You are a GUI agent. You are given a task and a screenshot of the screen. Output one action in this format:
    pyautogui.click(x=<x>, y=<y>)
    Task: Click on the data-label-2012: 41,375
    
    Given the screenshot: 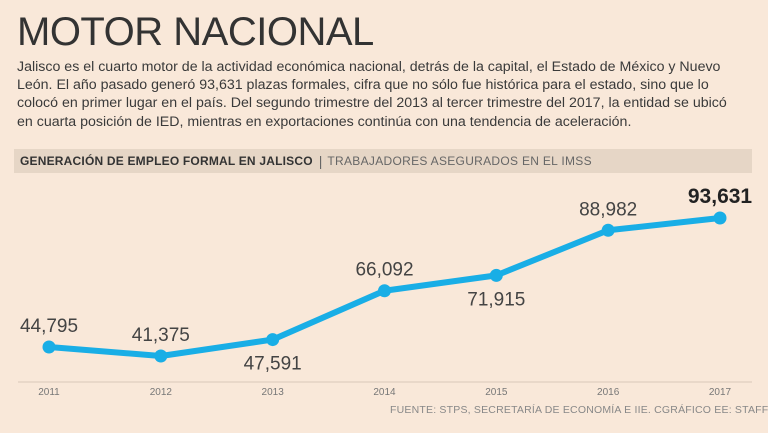 What is the action you would take?
    pyautogui.click(x=161, y=335)
    